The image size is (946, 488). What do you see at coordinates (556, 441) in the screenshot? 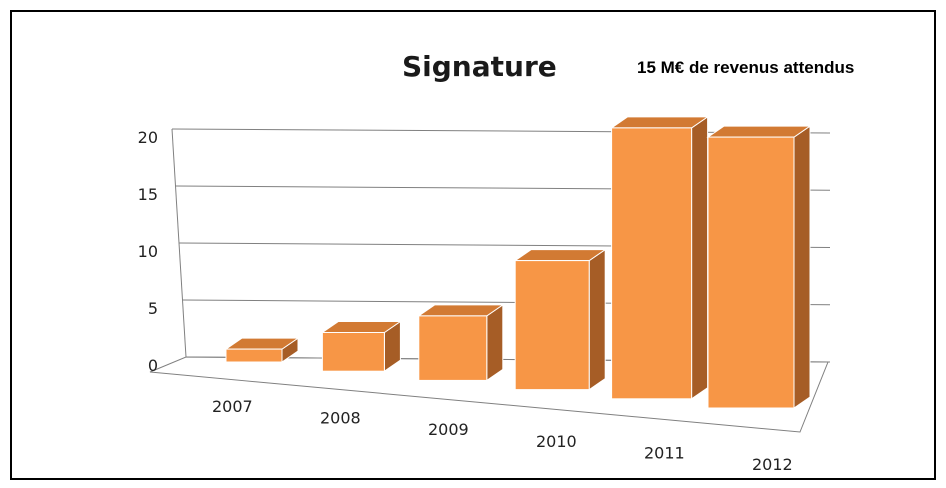
I see `x-tick-label: 2010` at bounding box center [556, 441].